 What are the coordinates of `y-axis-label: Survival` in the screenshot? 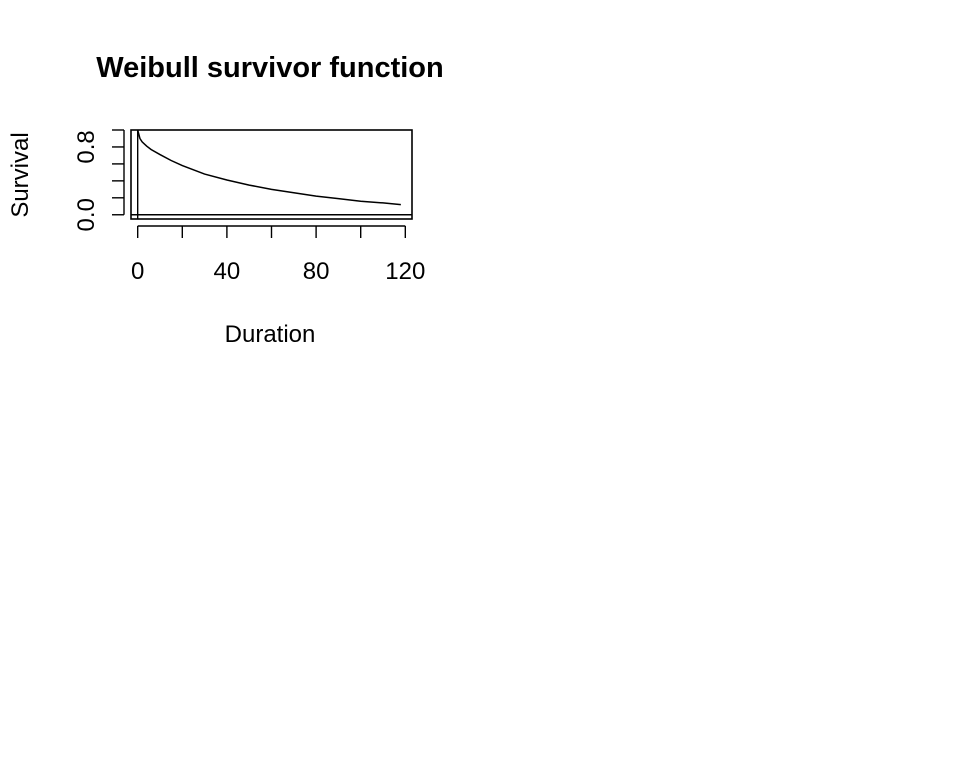 It's located at (20, 174).